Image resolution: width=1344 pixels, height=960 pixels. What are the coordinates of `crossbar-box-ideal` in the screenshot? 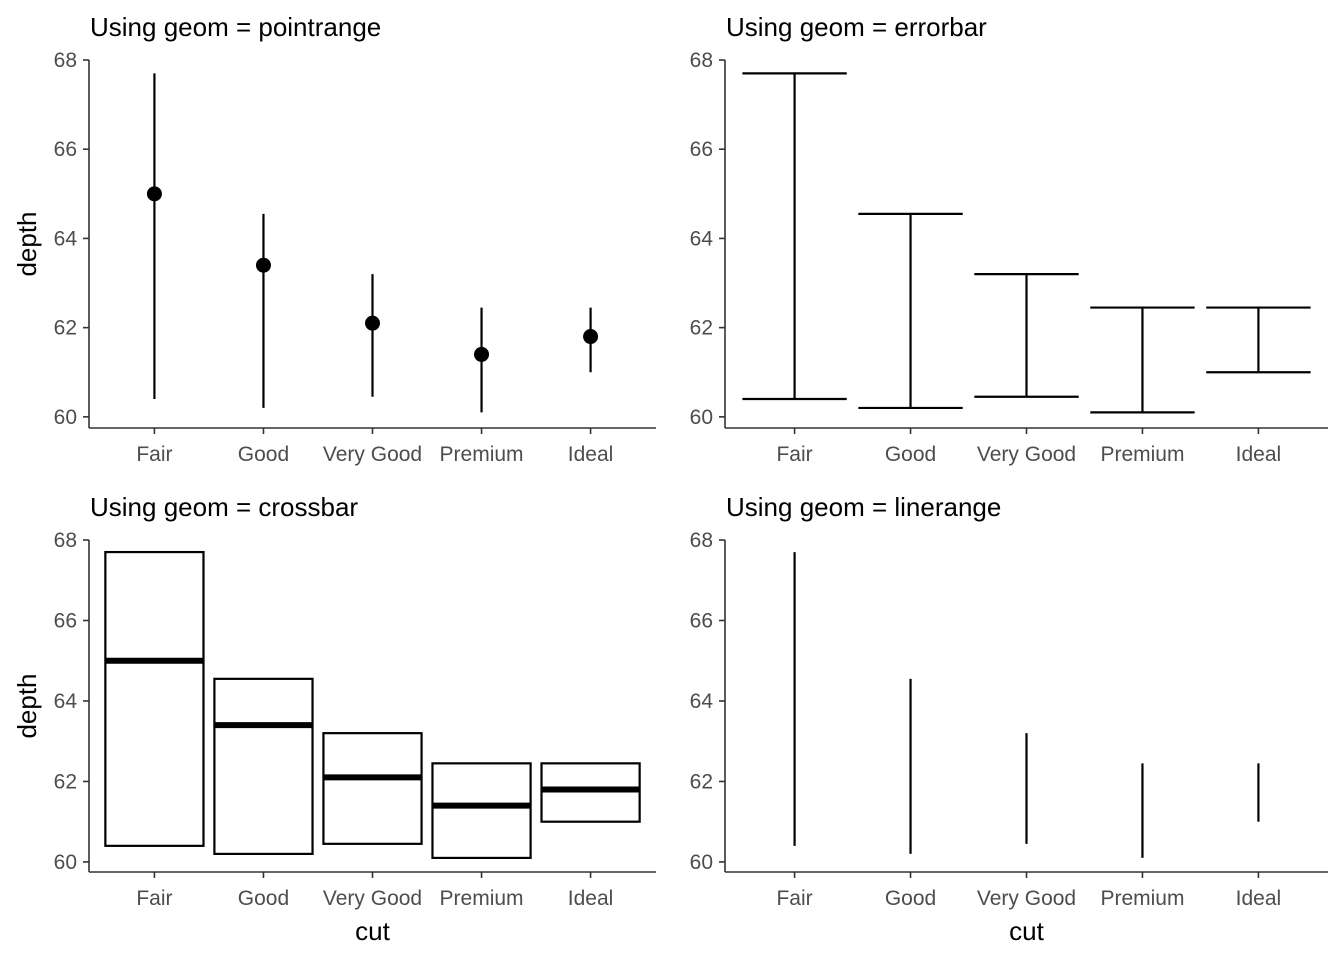 It's located at (590, 792).